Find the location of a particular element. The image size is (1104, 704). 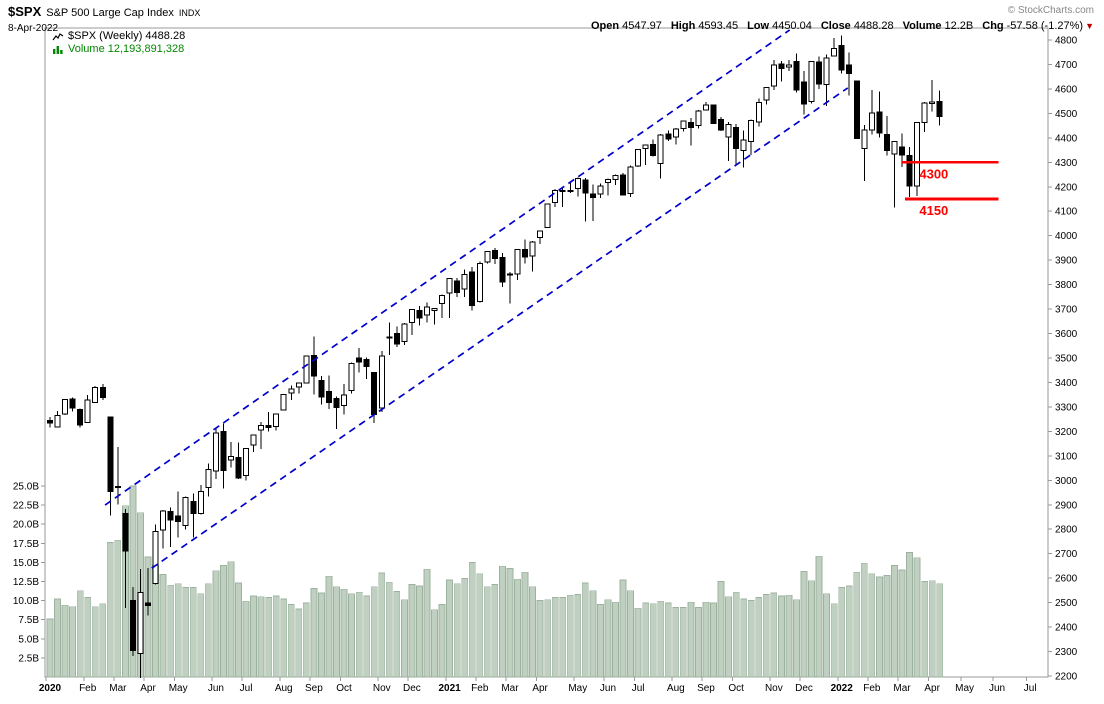

support-level-label: 4150 is located at coordinates (933, 210).